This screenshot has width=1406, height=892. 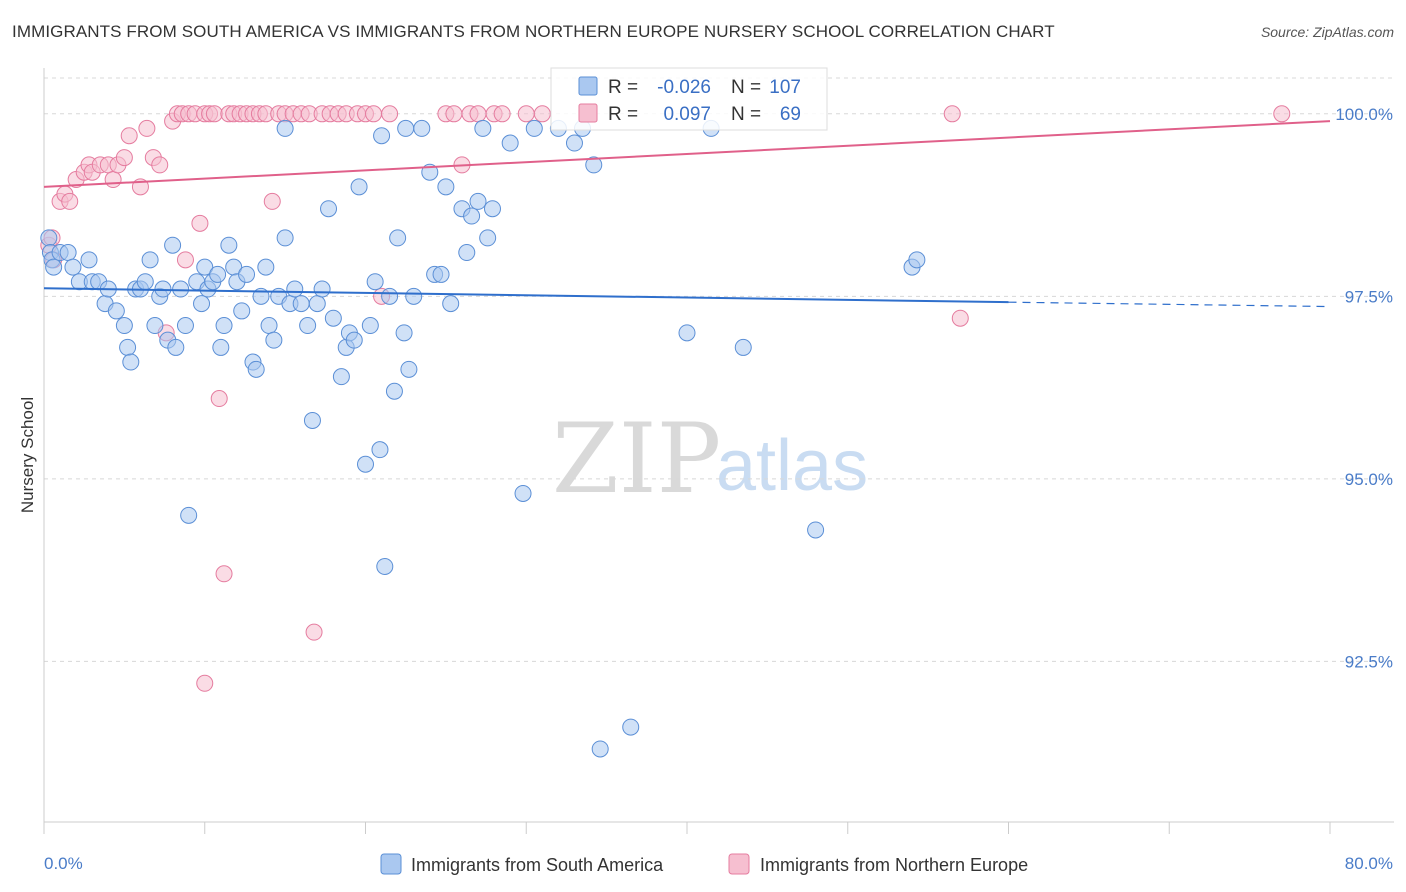 What do you see at coordinates (63, 863) in the screenshot?
I see `x-tick-label: 0.0%` at bounding box center [63, 863].